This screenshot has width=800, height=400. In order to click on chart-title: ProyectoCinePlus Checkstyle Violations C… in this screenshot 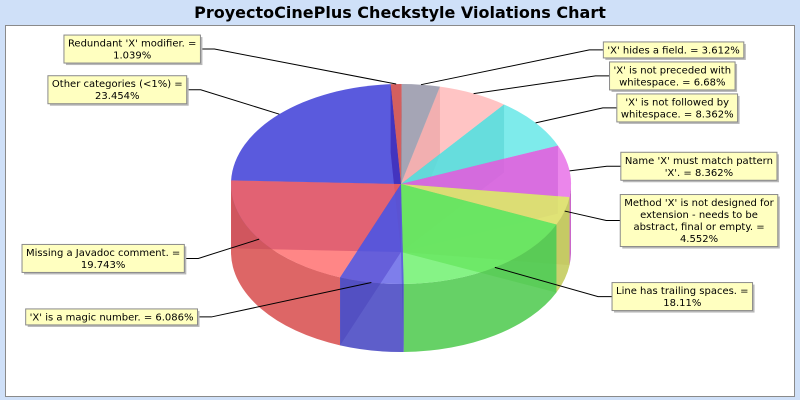, I will do `click(400, 12)`.